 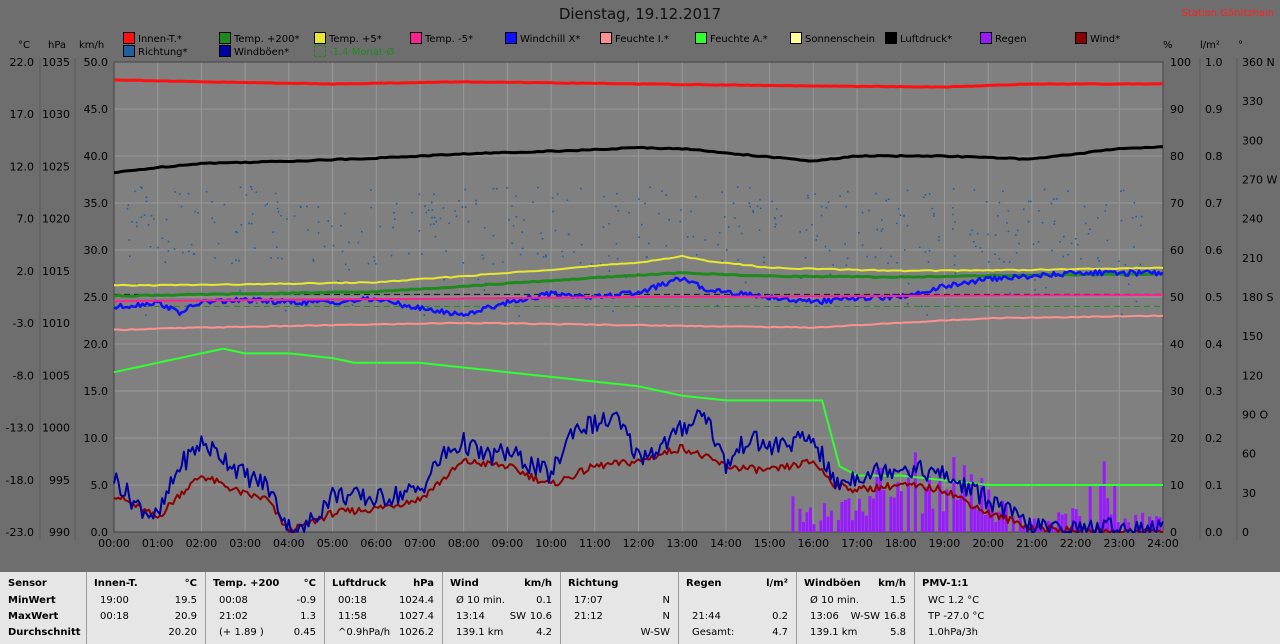 What do you see at coordinates (988, 543) in the screenshot?
I see `time-tick-label: 20:00` at bounding box center [988, 543].